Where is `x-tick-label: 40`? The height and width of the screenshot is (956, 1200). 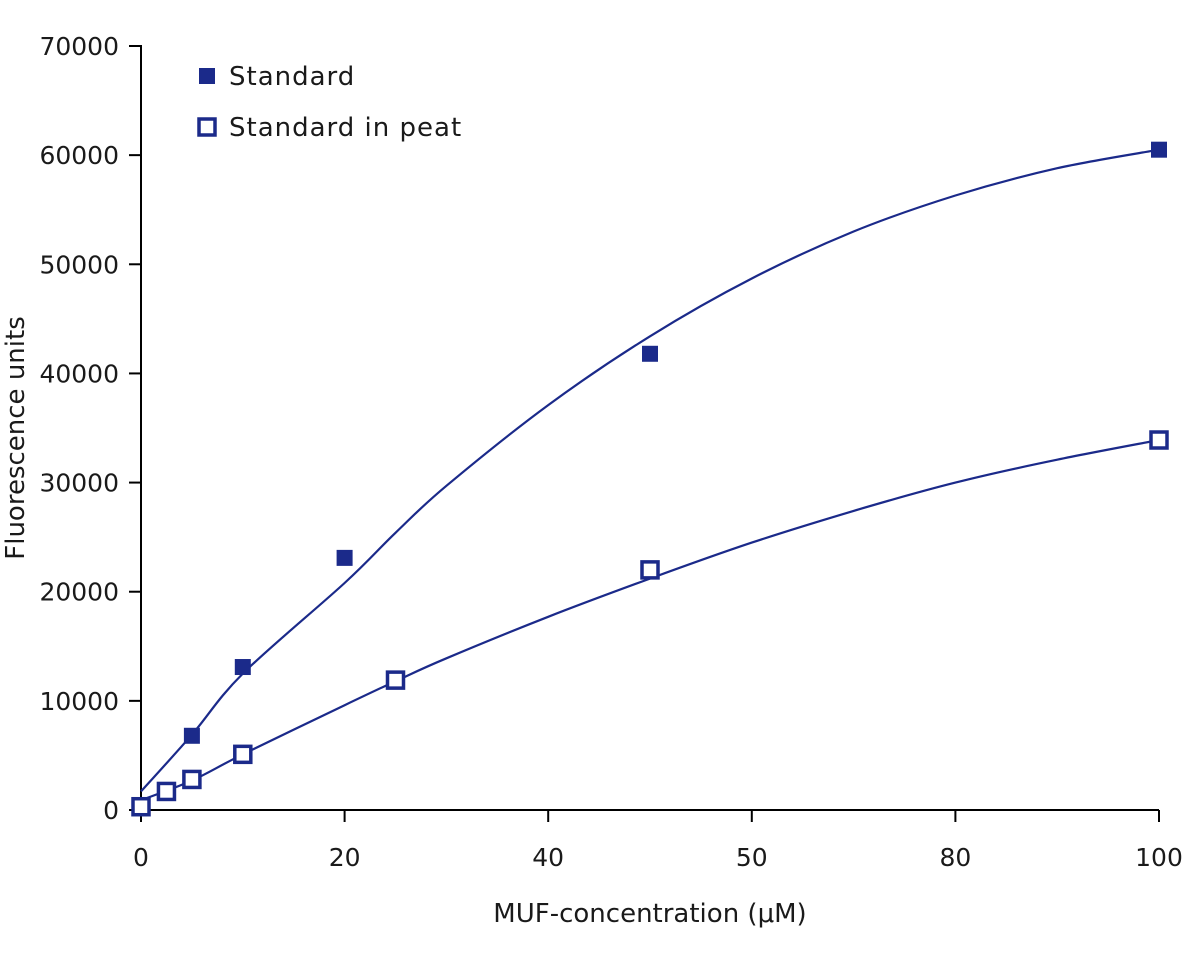
x-tick-label: 40 is located at coordinates (548, 857).